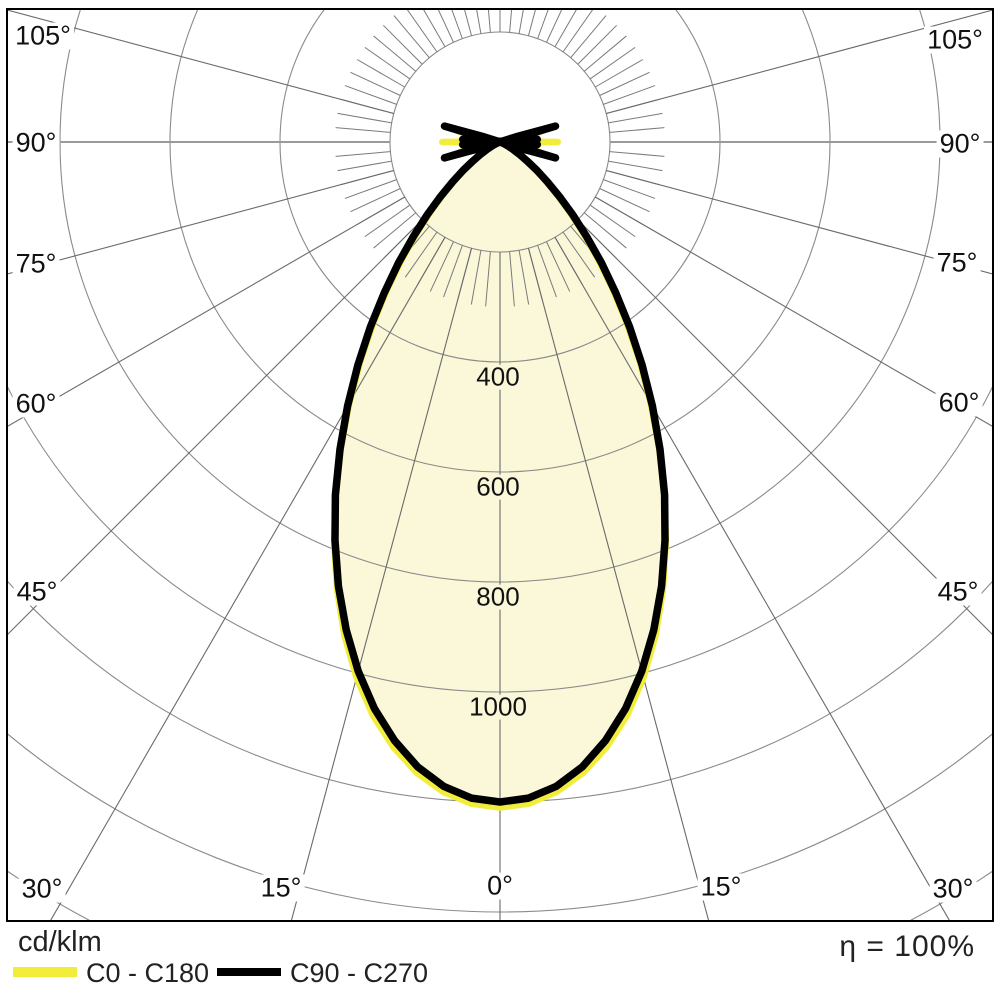 The height and width of the screenshot is (1000, 1000). Describe the element at coordinates (60, 942) in the screenshot. I see `legend-unit-label: cd/klm` at that location.